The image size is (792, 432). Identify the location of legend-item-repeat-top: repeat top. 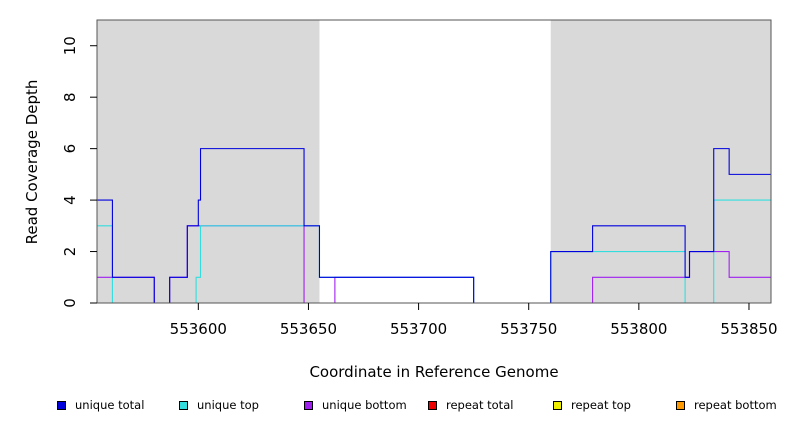
(592, 405).